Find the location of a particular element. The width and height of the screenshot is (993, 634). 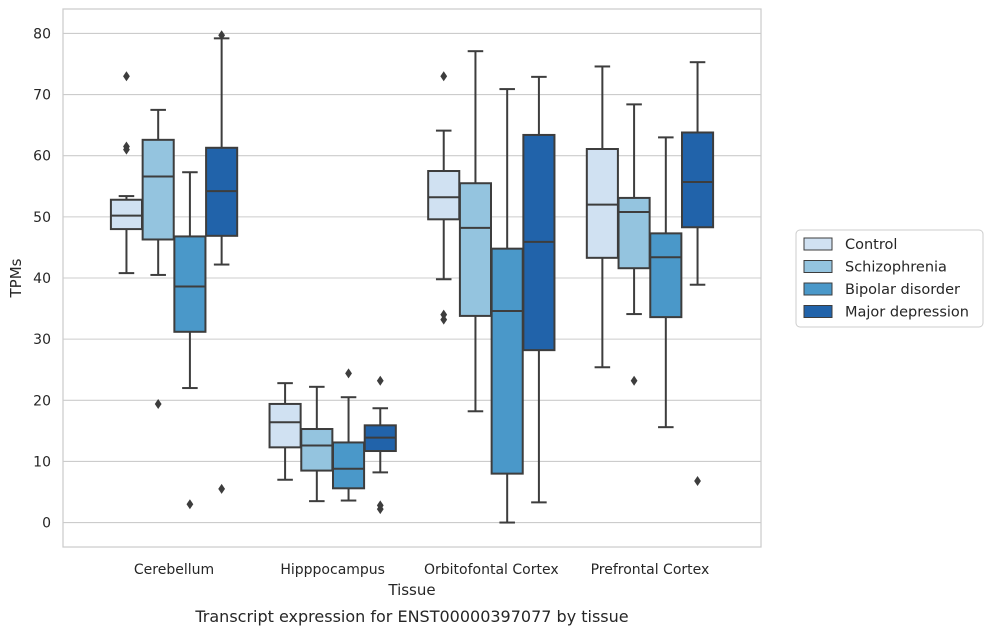

y-tick-labels: 0 10 20 30 40 50 60 70 80 is located at coordinates (42, 278).